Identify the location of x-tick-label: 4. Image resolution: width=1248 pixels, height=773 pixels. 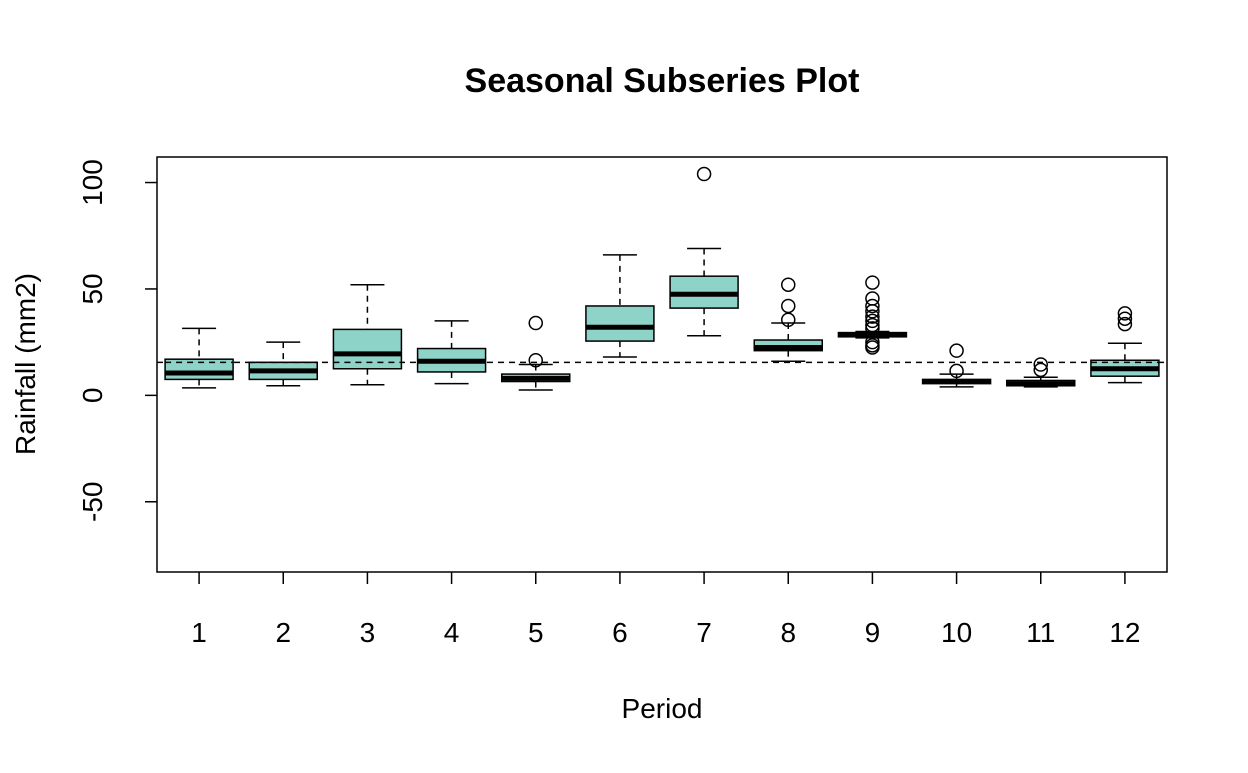
(452, 632).